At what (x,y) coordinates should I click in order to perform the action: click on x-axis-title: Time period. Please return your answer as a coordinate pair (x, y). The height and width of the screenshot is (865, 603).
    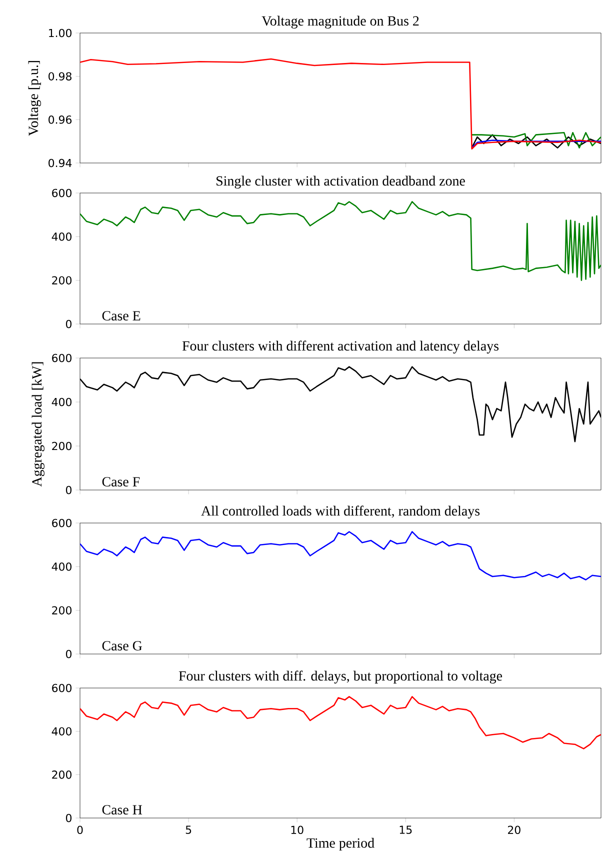
    Looking at the image, I should click on (340, 844).